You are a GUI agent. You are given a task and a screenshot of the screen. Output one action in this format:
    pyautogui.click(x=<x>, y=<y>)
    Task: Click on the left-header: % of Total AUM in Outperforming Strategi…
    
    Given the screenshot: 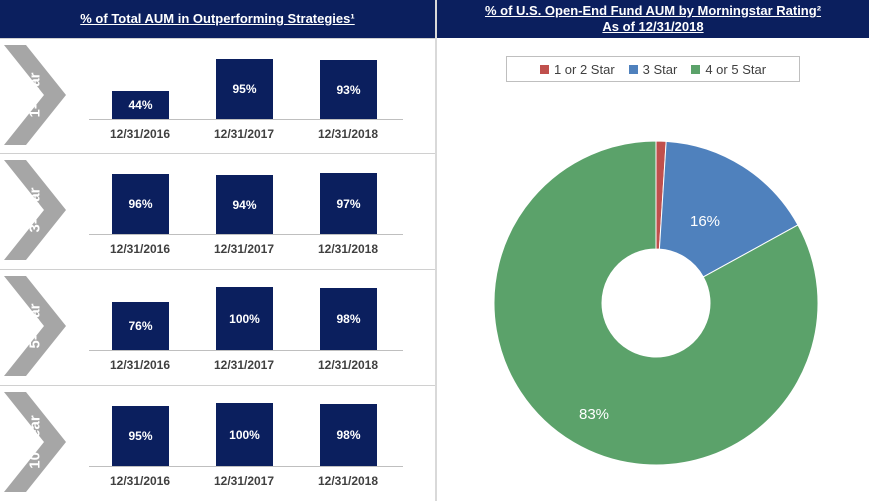 What is the action you would take?
    pyautogui.click(x=217, y=19)
    